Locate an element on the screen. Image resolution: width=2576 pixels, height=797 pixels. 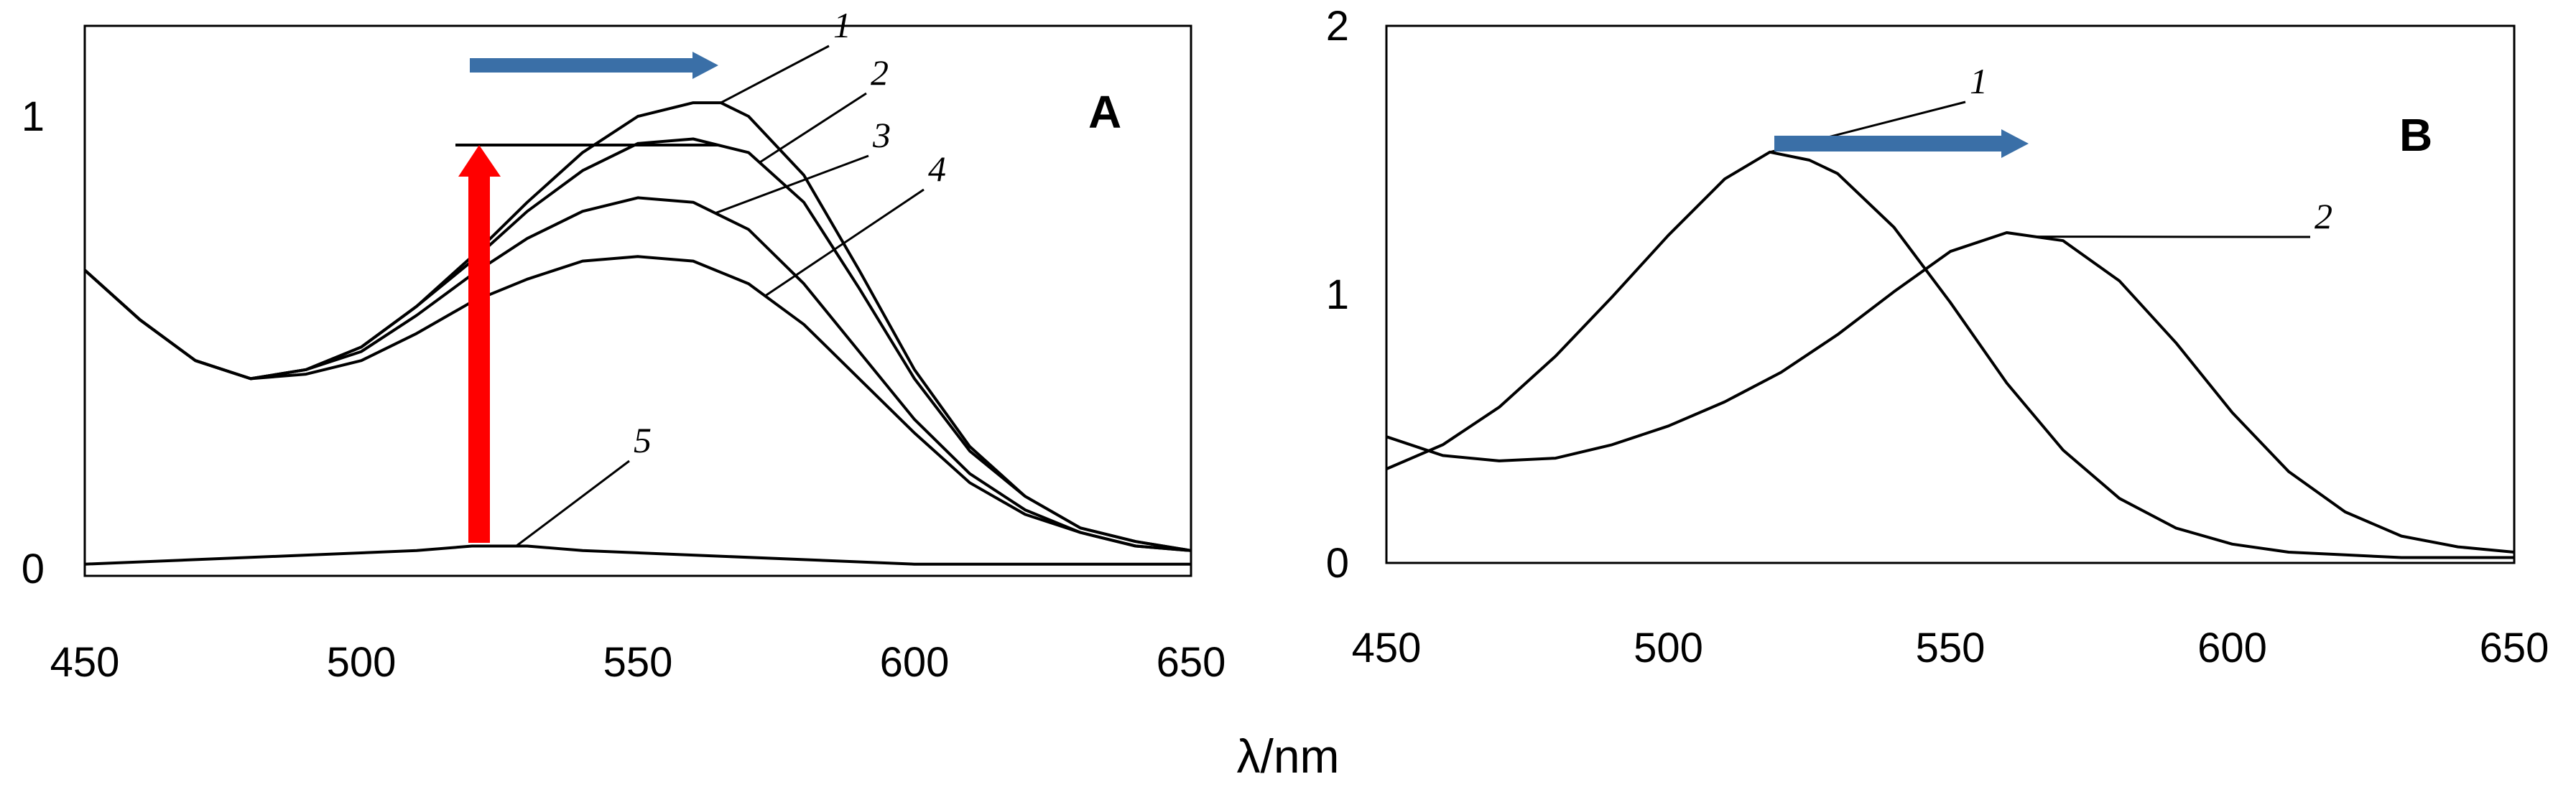
panel-a-red-arrow is located at coordinates (479, 344).